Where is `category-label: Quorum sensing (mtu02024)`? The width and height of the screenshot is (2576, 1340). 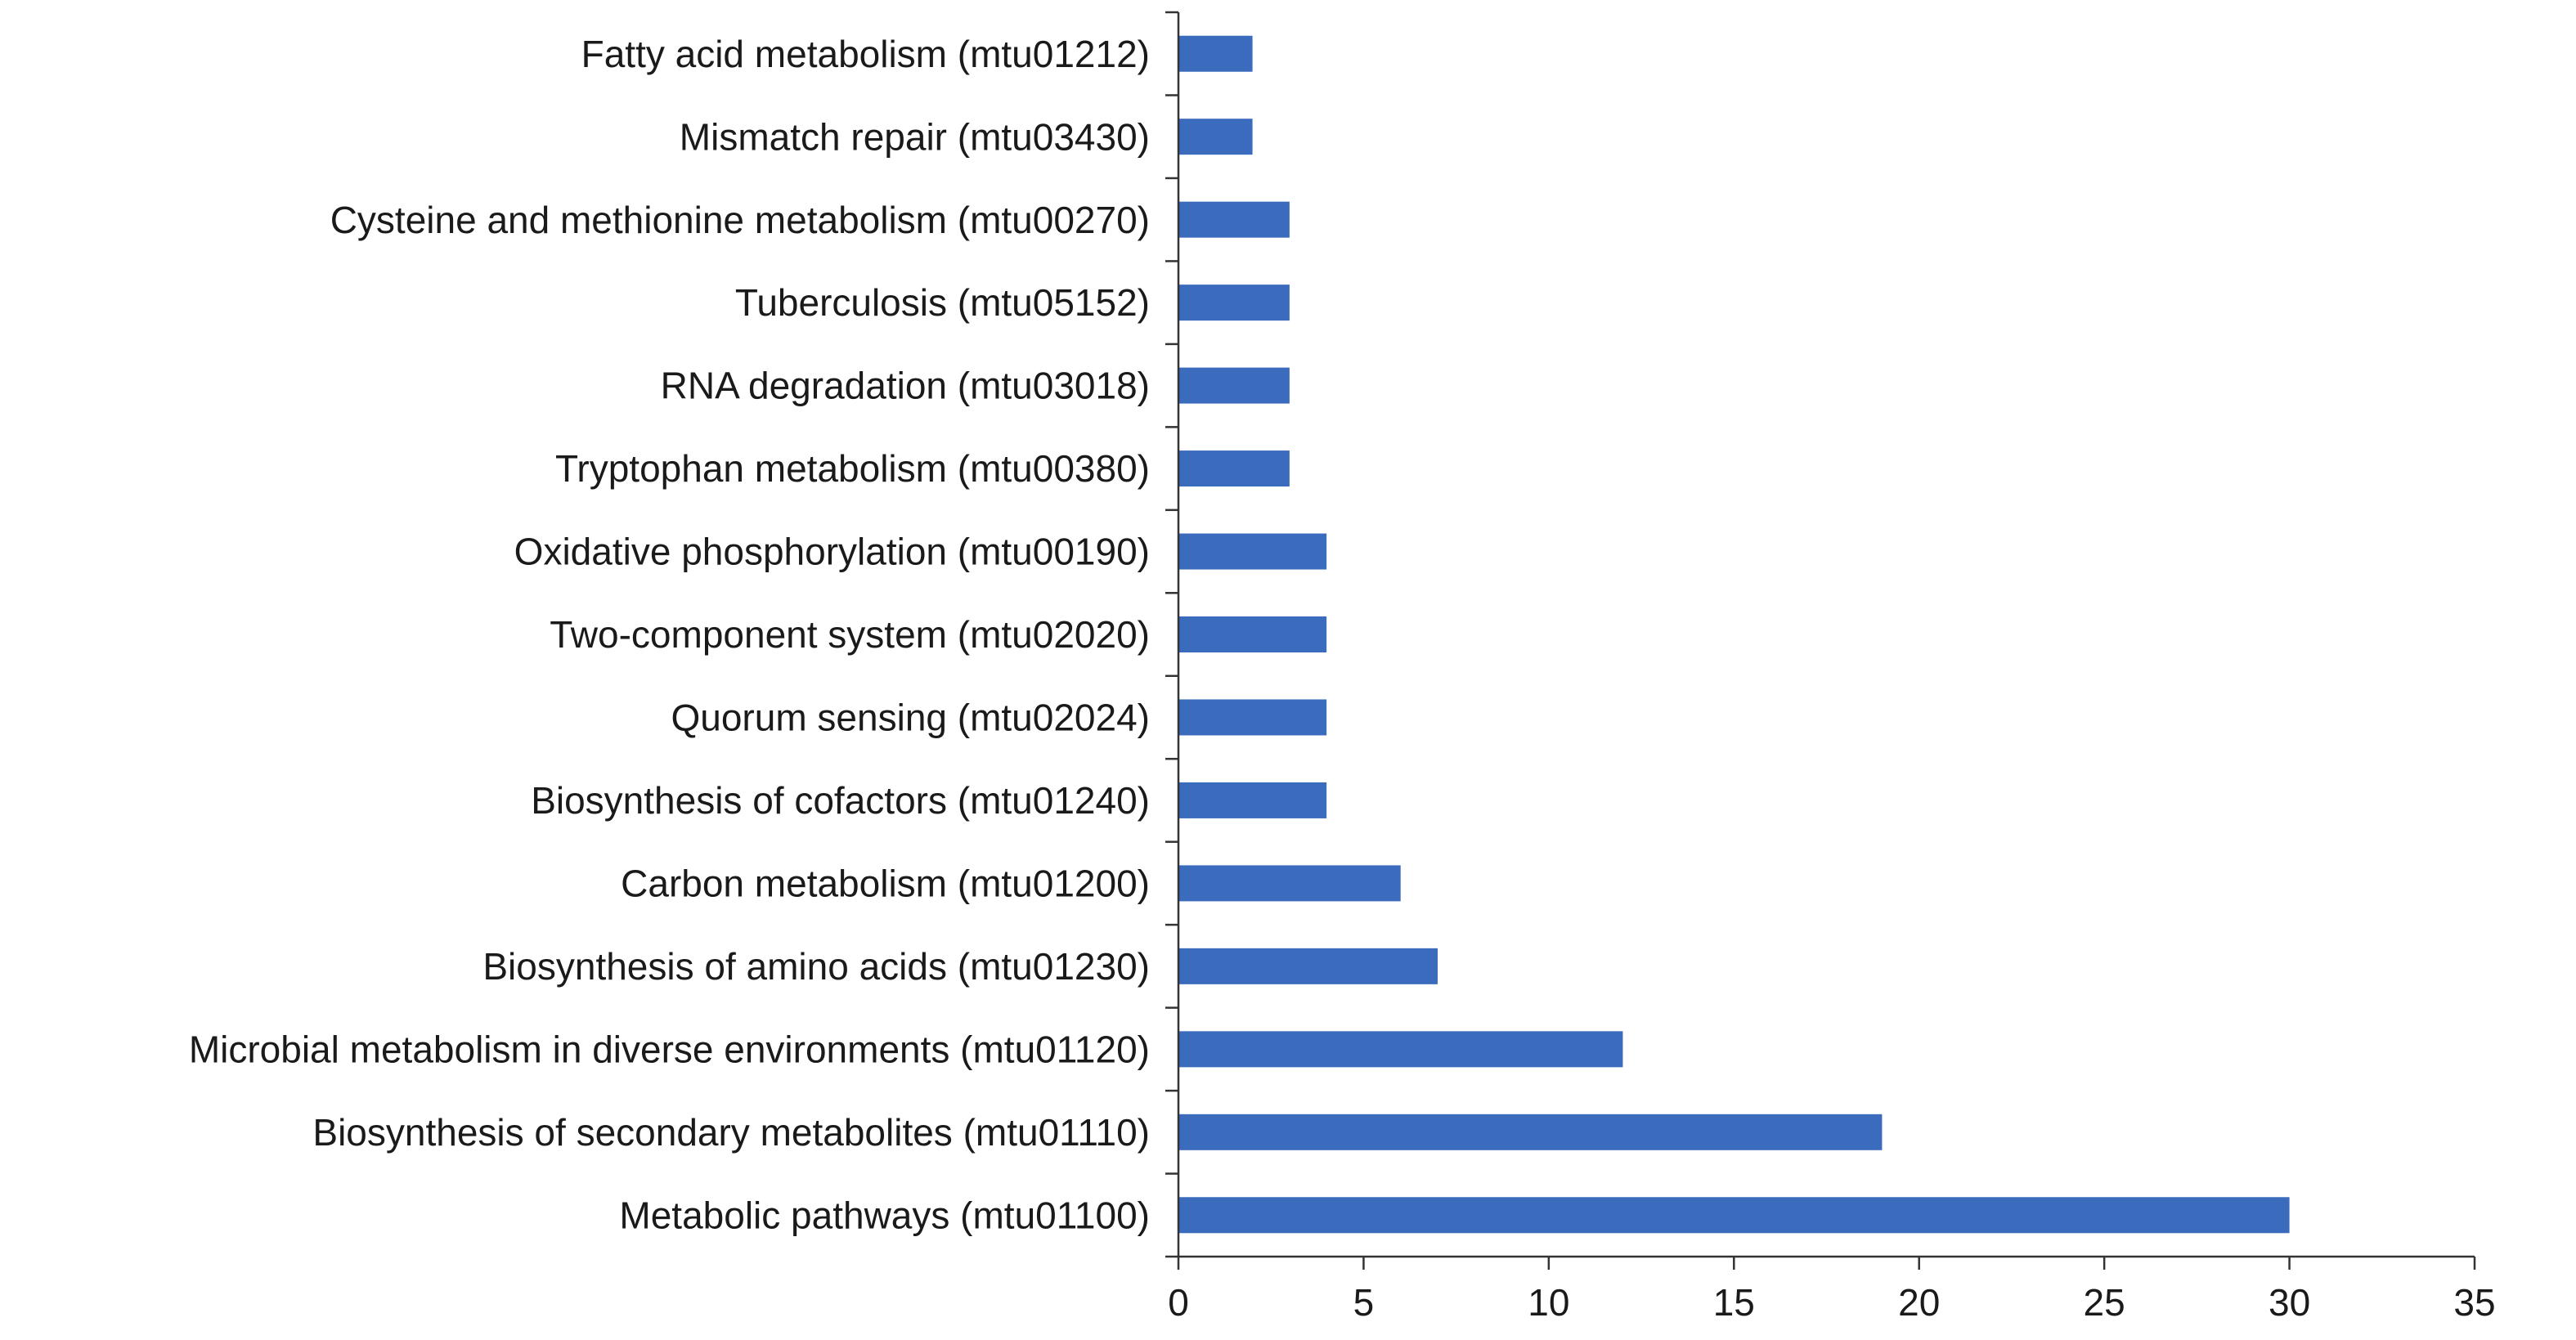 category-label: Quorum sensing (mtu02024) is located at coordinates (910, 718).